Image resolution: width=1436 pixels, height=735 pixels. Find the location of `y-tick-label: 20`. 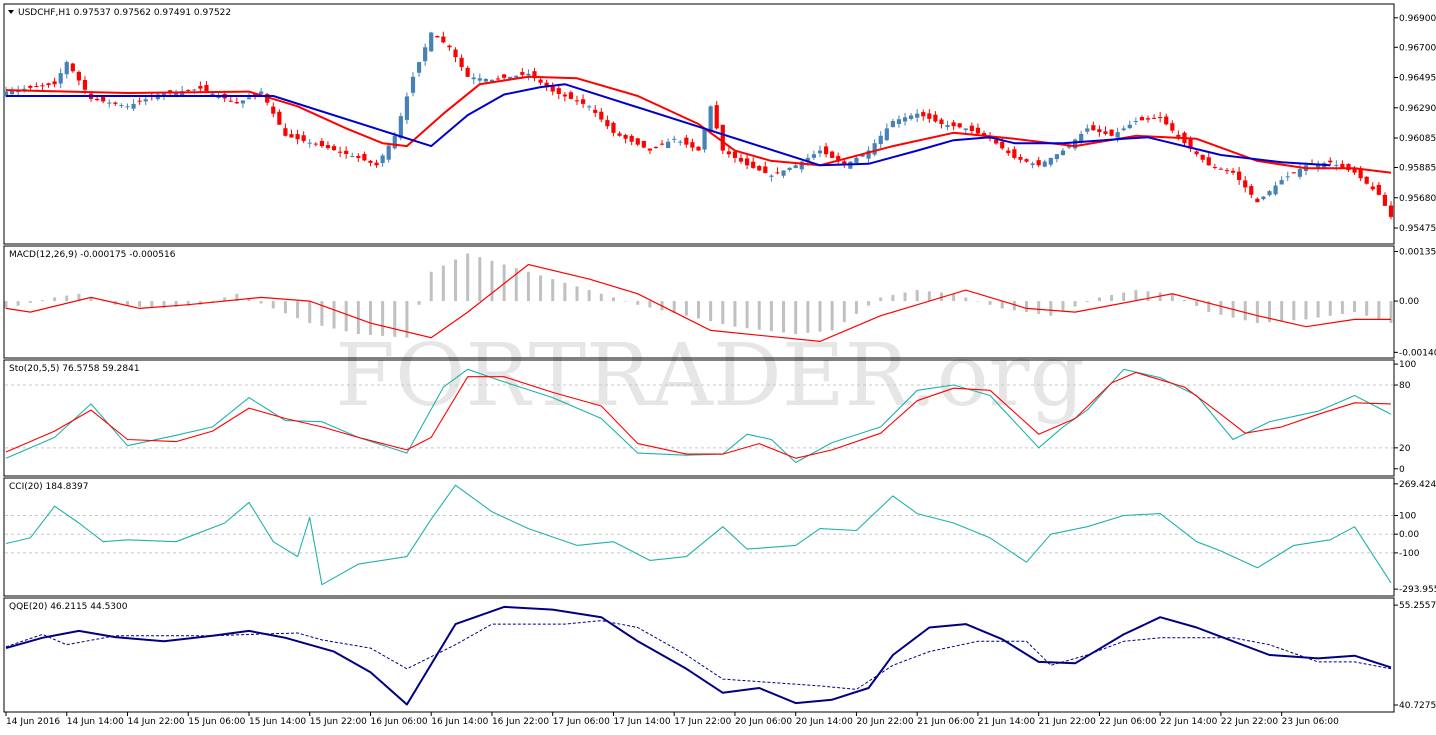

y-tick-label: 20 is located at coordinates (1405, 449).